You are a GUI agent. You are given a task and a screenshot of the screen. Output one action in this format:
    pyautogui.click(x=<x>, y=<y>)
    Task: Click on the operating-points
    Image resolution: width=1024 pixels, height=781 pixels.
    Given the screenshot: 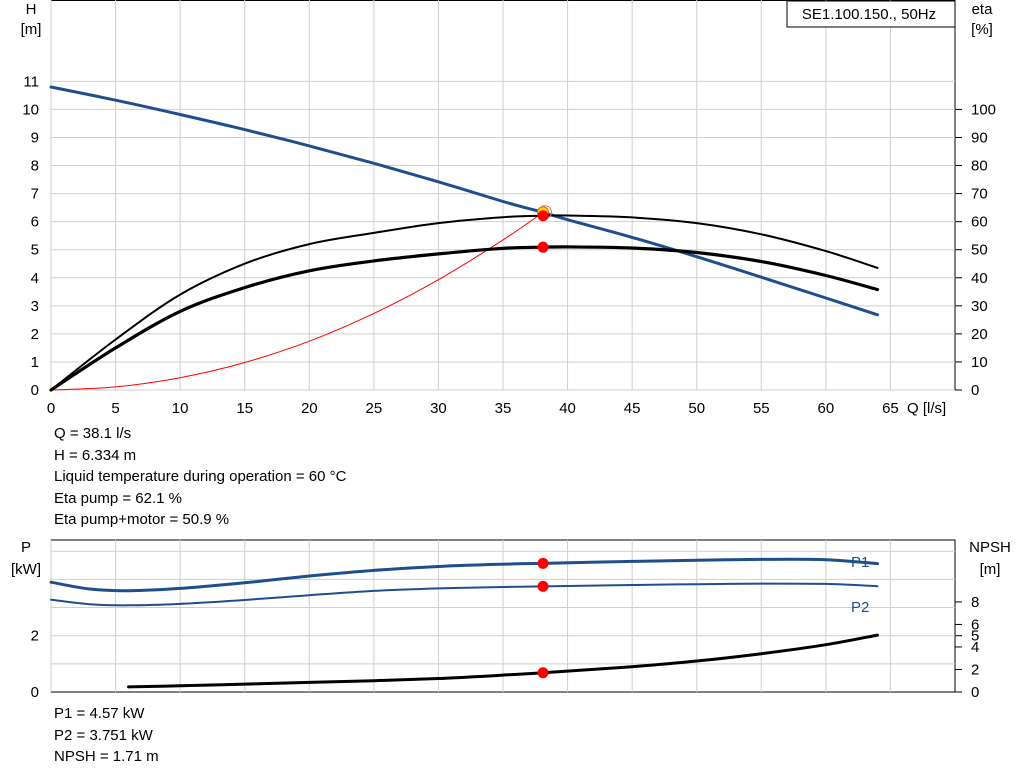 What is the action you would take?
    pyautogui.click(x=545, y=442)
    